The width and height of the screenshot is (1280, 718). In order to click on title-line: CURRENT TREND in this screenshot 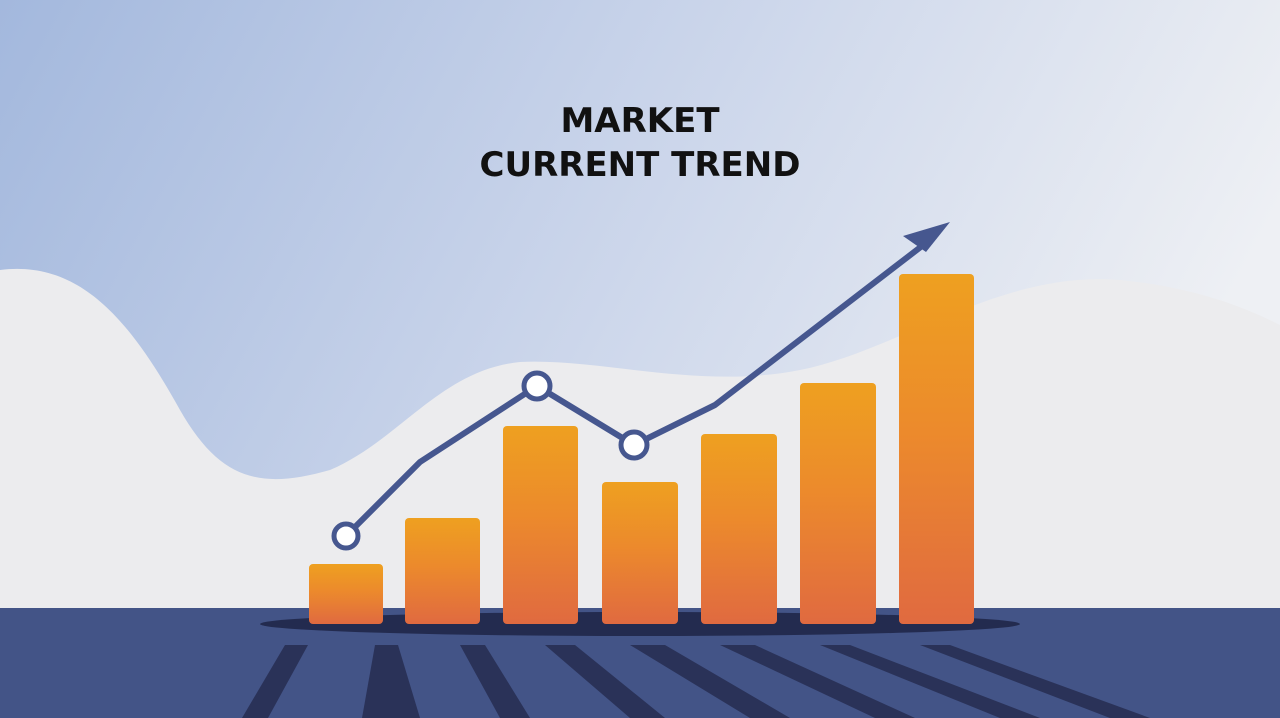, I will do `click(640, 165)`.